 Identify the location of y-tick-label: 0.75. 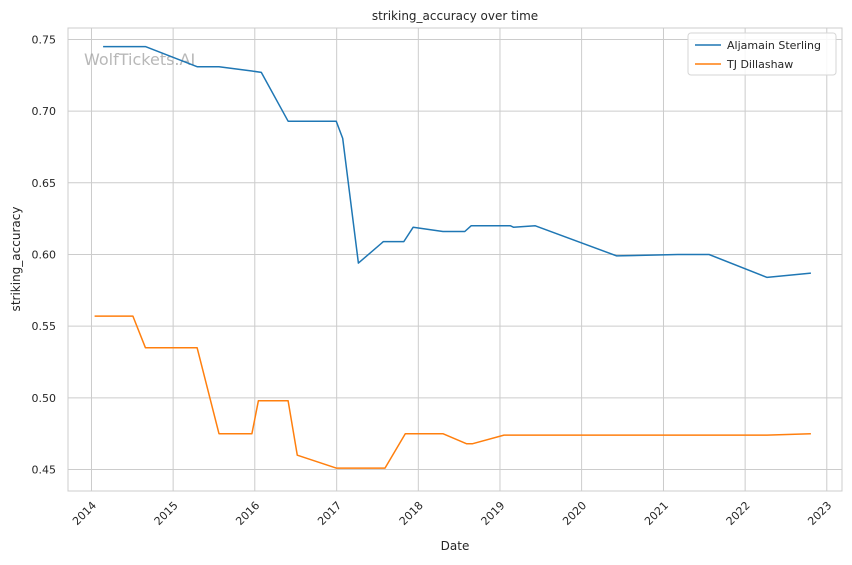
(44, 39).